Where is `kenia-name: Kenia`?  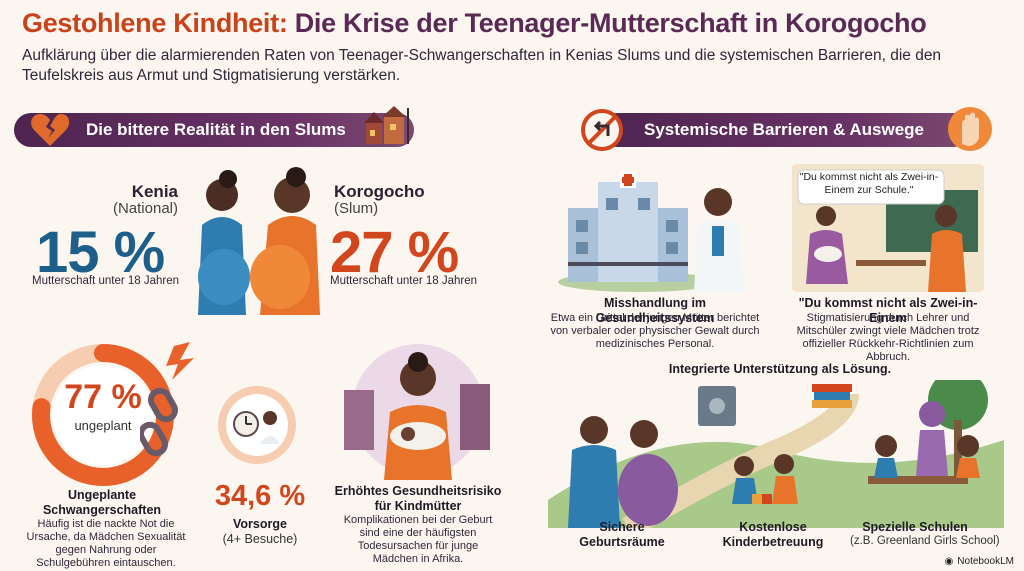 kenia-name: Kenia is located at coordinates (154, 191).